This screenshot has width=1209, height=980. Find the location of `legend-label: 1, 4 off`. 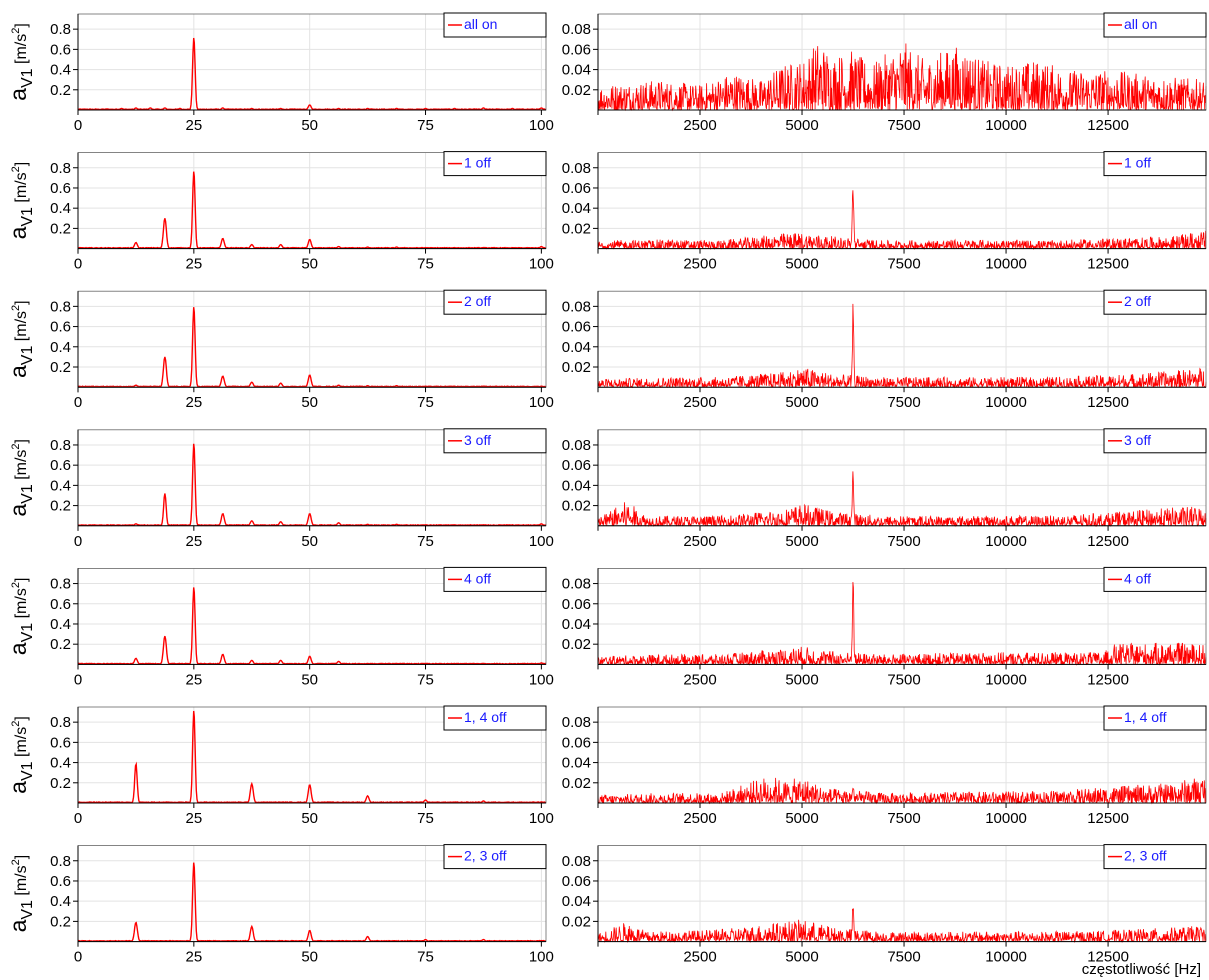

legend-label: 1, 4 off is located at coordinates (1145, 717).